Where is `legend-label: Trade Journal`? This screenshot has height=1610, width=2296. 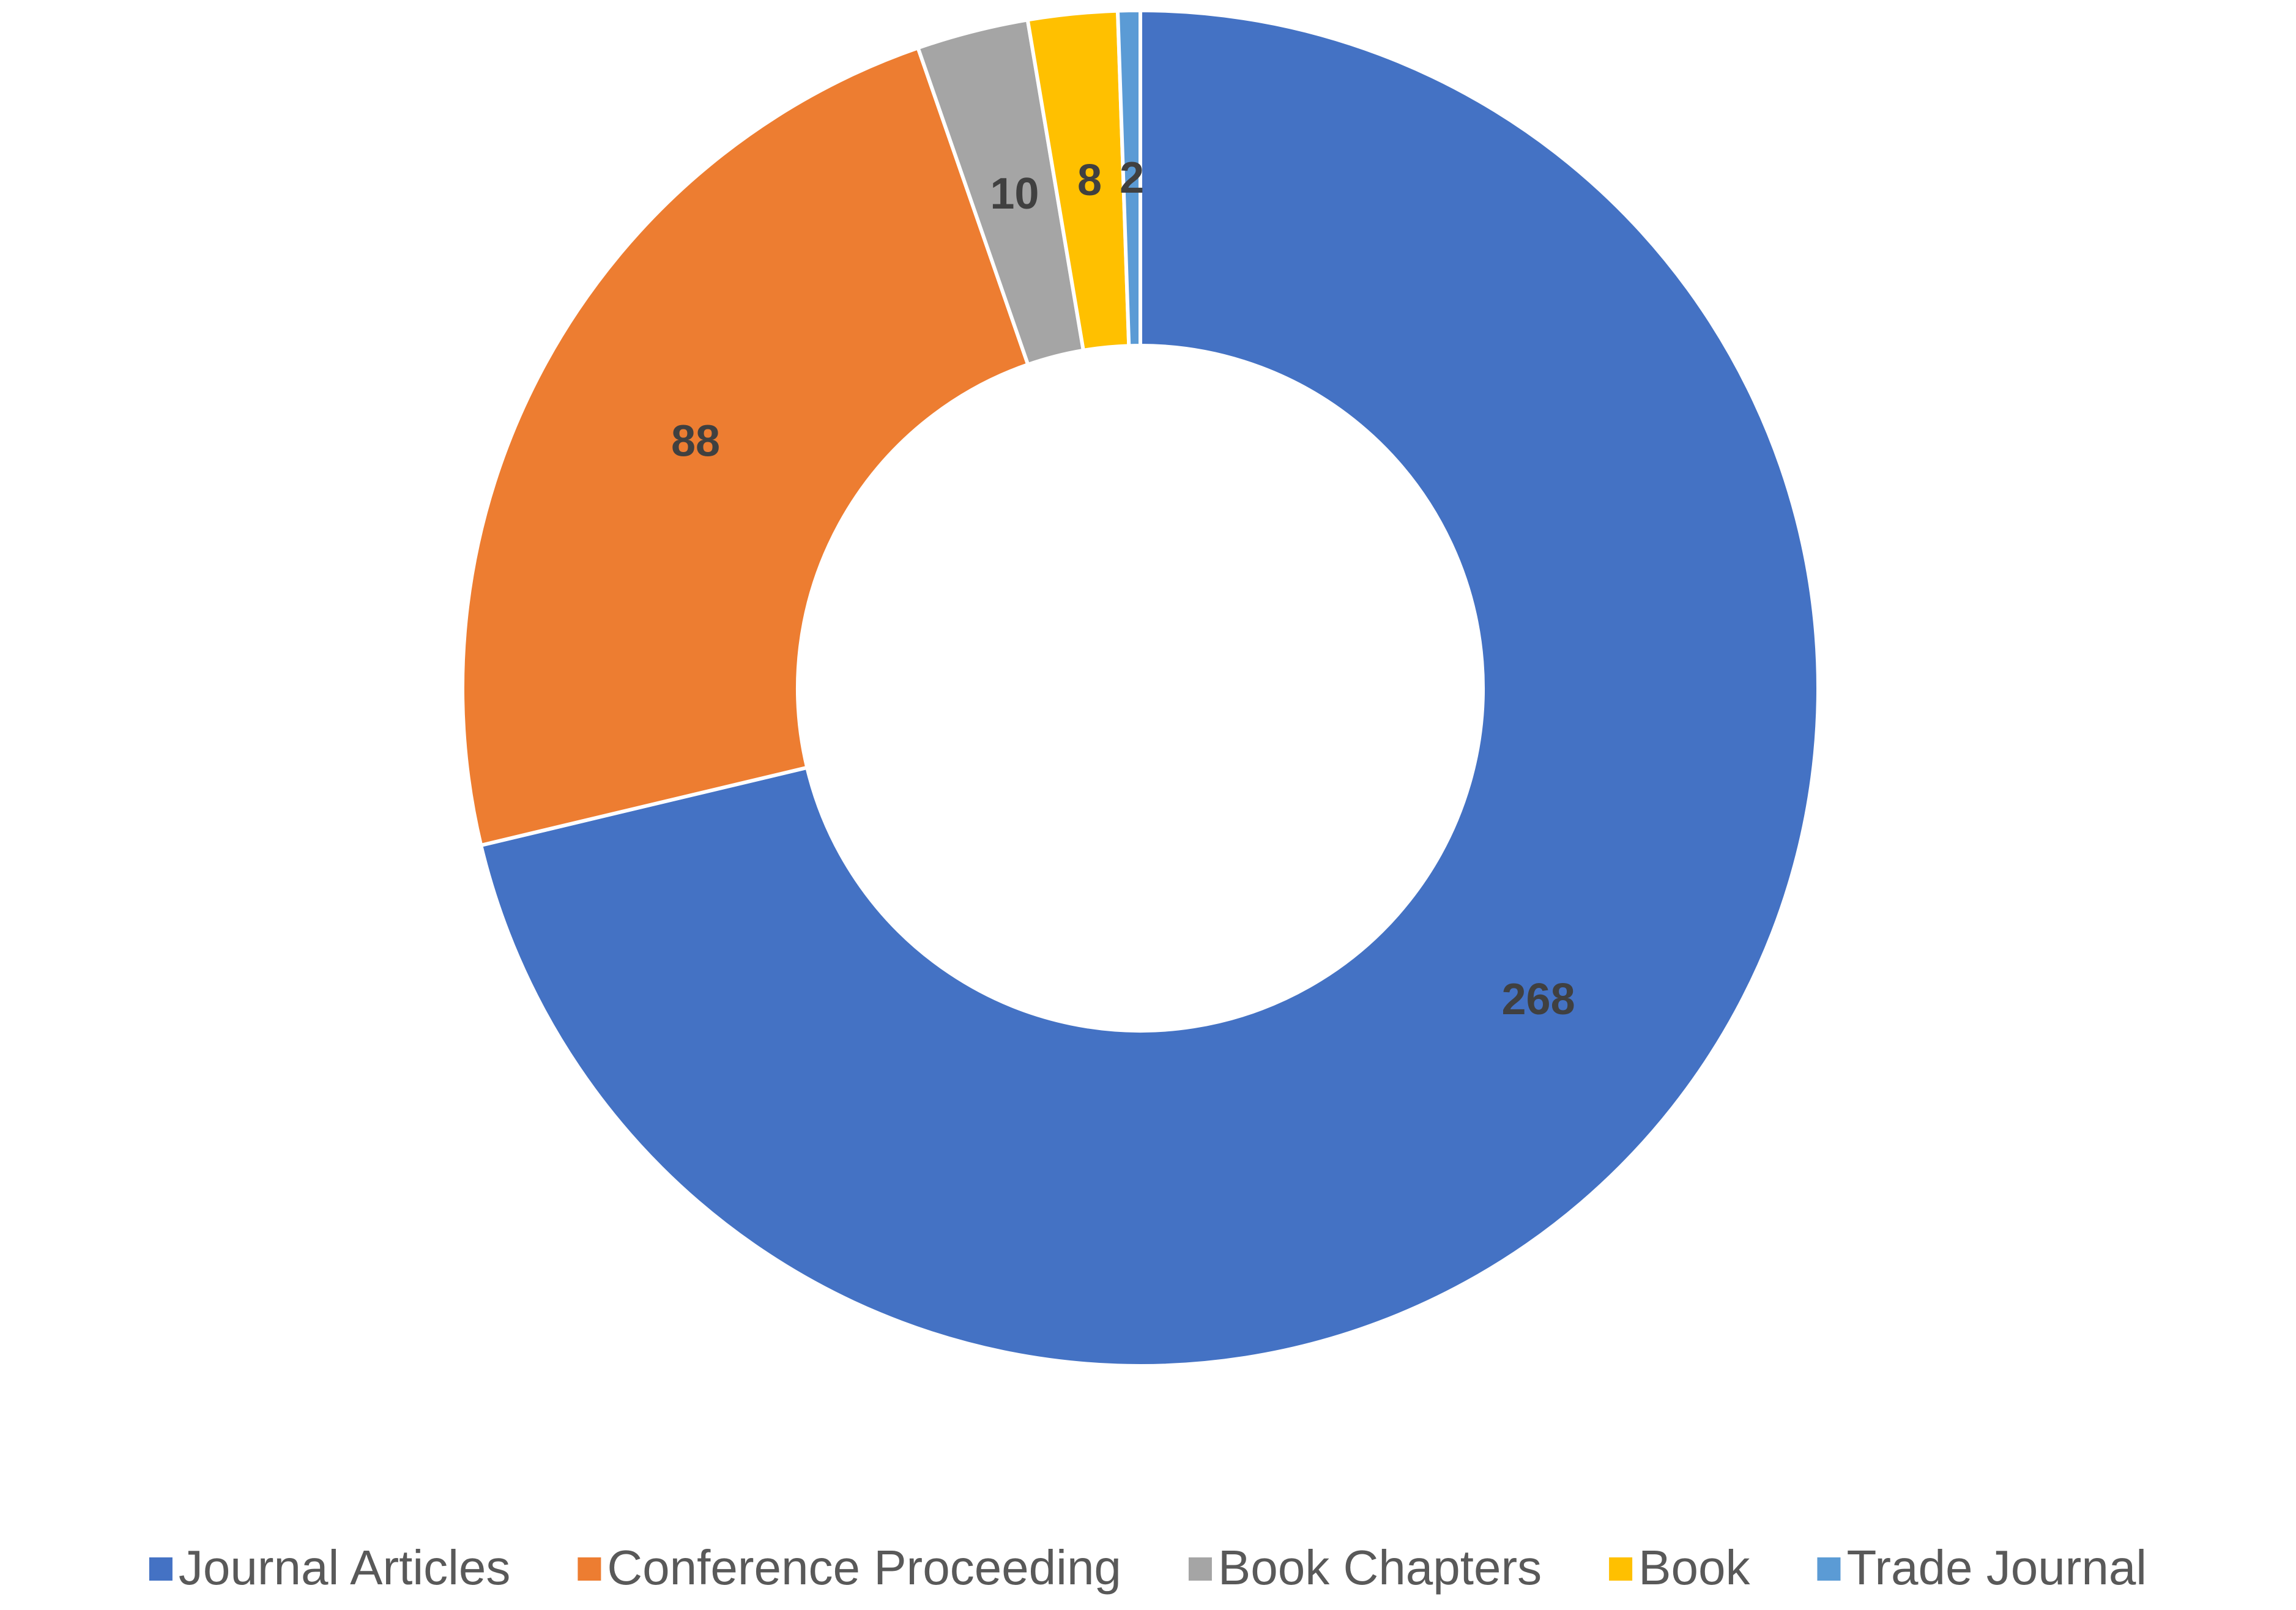
legend-label: Trade Journal is located at coordinates (1996, 1567).